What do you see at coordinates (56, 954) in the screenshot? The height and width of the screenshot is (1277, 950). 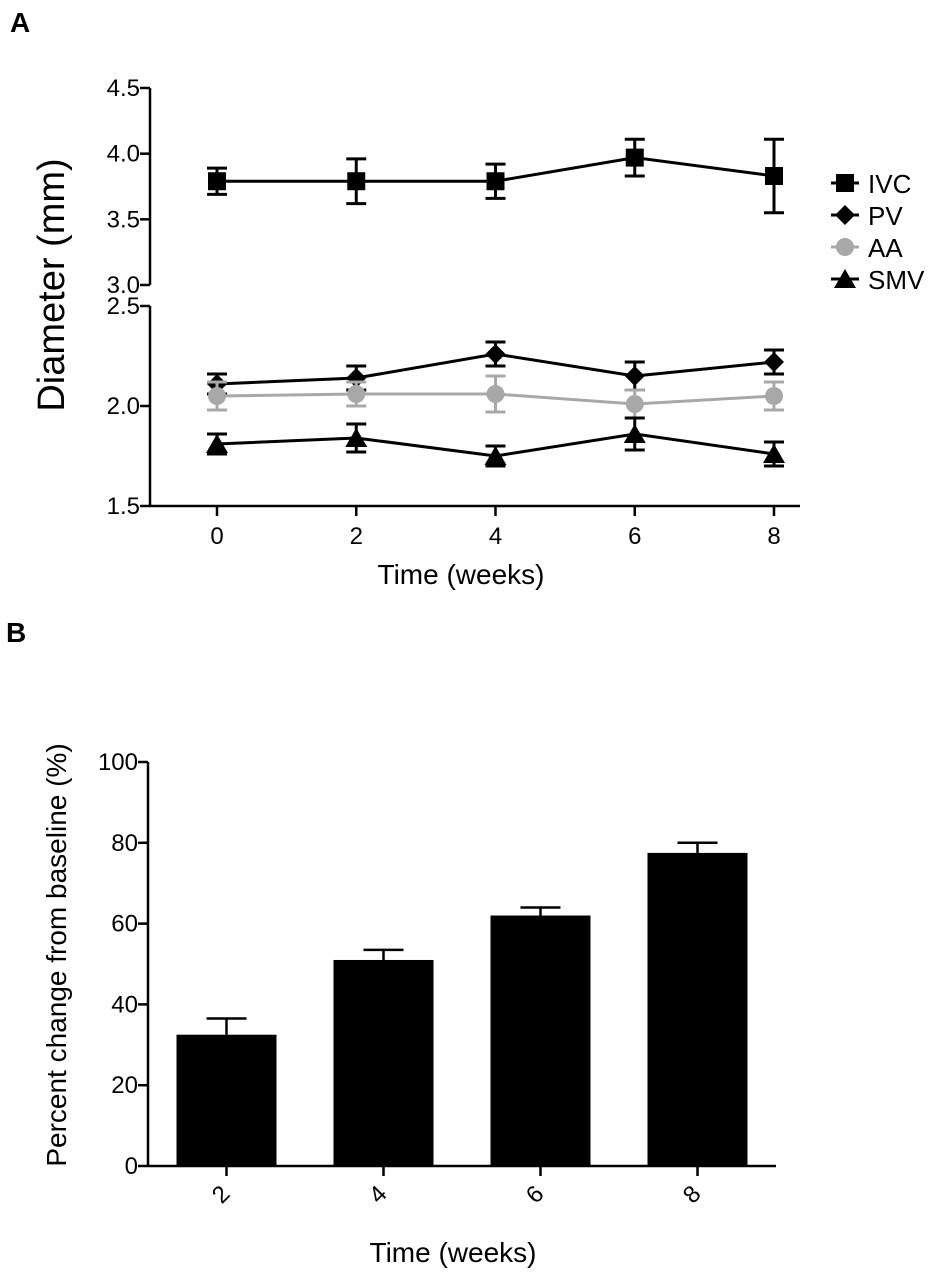 I see `y-axis-title: Percent change from baseline (%)` at bounding box center [56, 954].